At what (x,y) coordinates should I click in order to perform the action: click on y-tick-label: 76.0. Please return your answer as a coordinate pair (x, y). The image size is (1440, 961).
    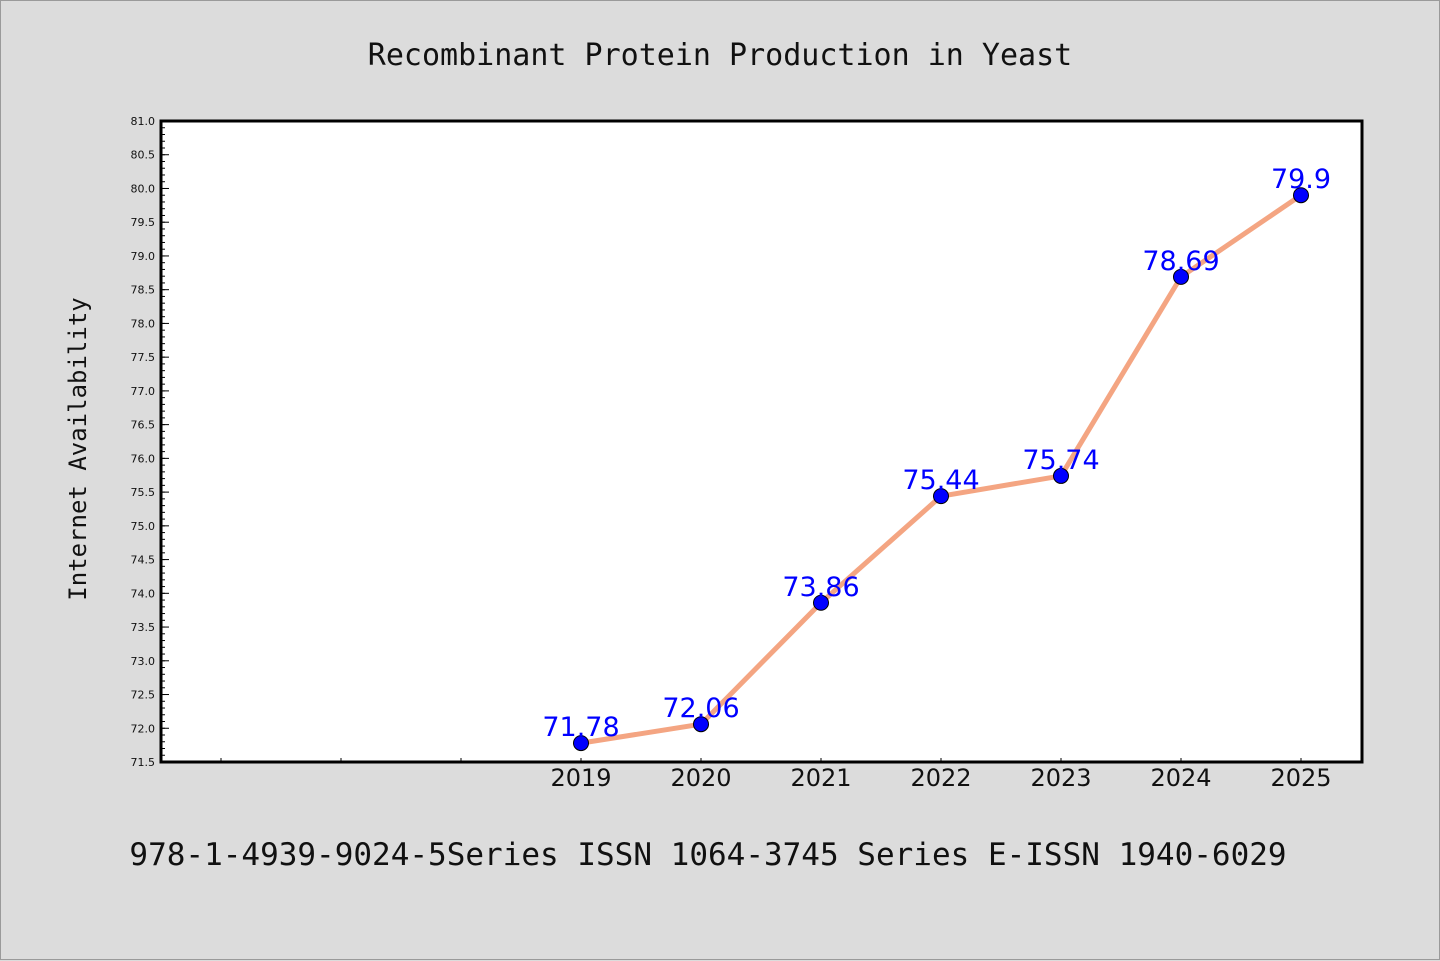
    Looking at the image, I should click on (143, 458).